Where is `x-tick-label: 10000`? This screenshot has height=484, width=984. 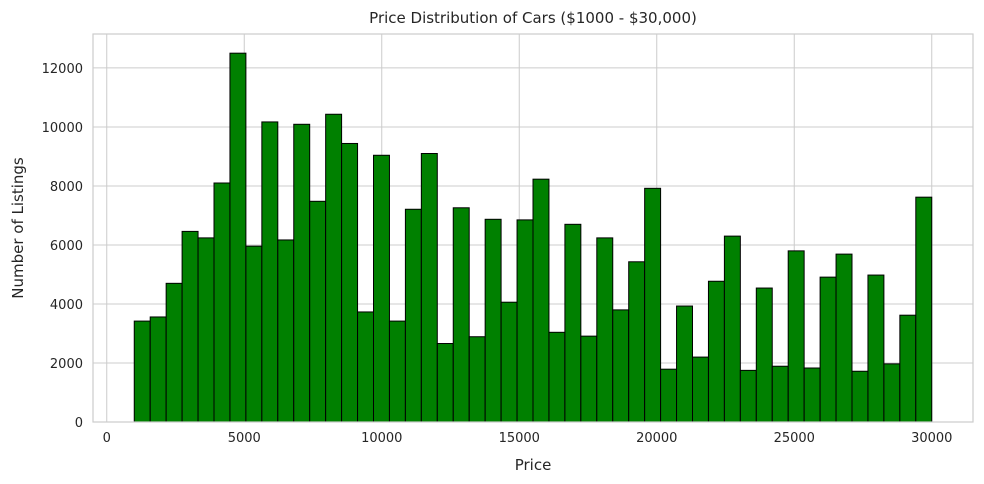
x-tick-label: 10000 is located at coordinates (381, 438).